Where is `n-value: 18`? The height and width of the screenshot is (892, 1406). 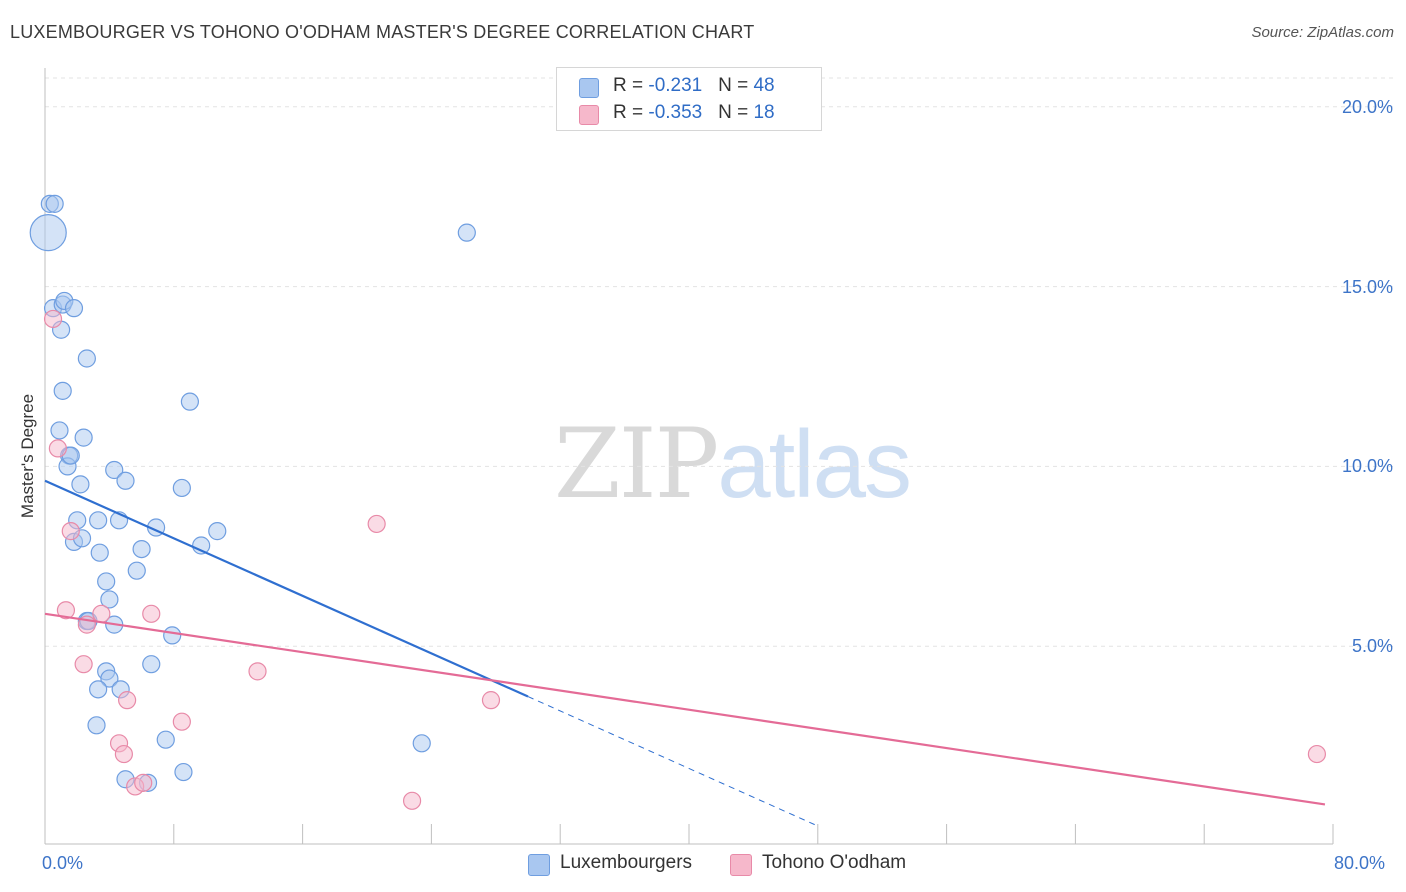 n-value: 18 is located at coordinates (764, 112).